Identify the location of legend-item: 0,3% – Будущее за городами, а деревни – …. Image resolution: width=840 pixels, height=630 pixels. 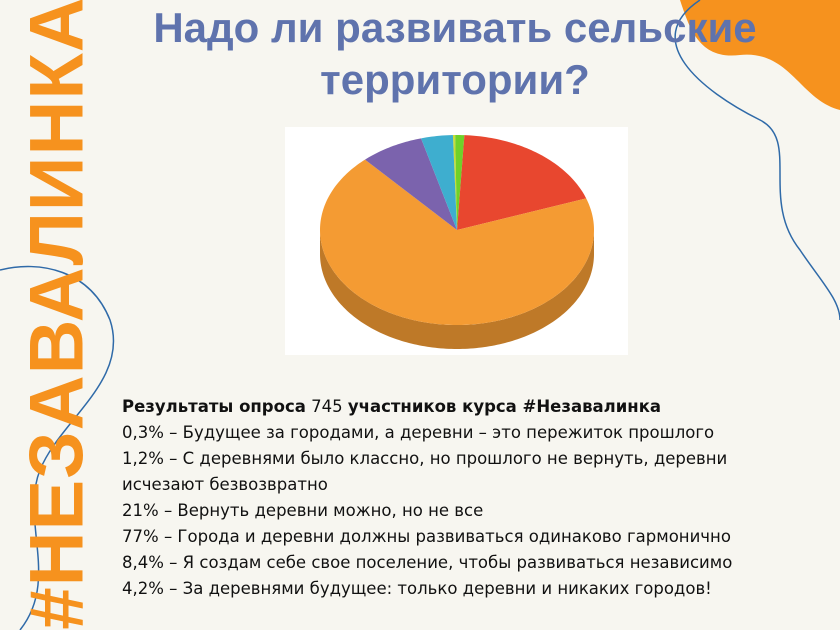
(462, 433).